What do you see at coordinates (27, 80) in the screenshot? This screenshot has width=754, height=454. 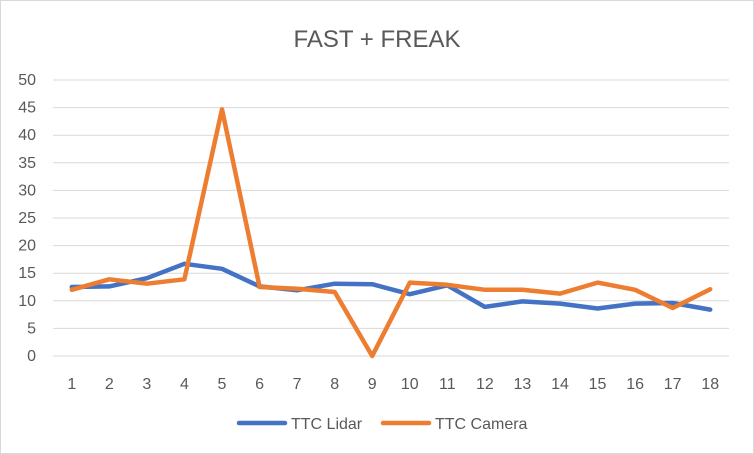 I see `y-tick-label: 50` at bounding box center [27, 80].